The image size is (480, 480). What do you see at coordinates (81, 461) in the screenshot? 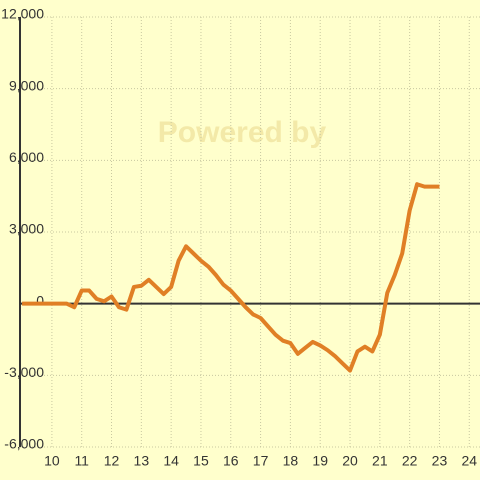
I see `x-tick-label: 11` at bounding box center [81, 461].